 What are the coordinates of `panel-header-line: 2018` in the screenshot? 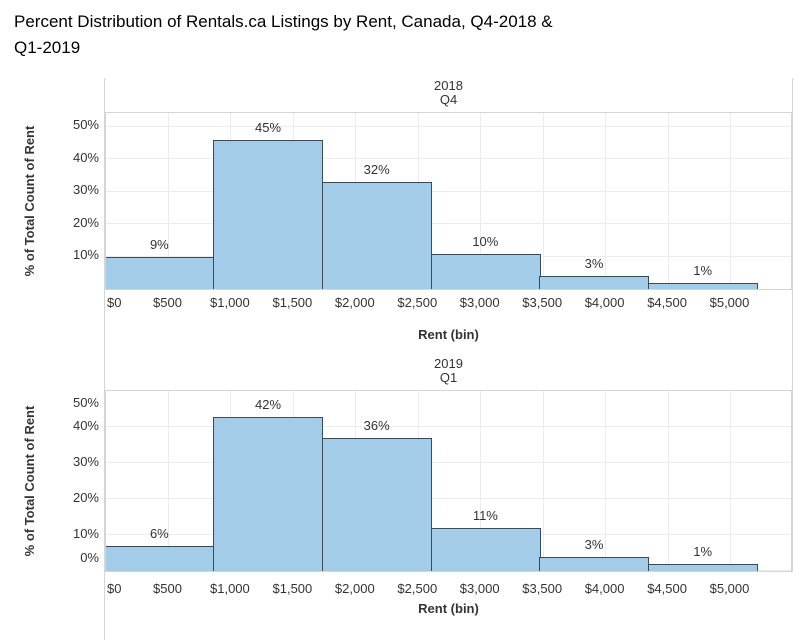 It's located at (448, 85).